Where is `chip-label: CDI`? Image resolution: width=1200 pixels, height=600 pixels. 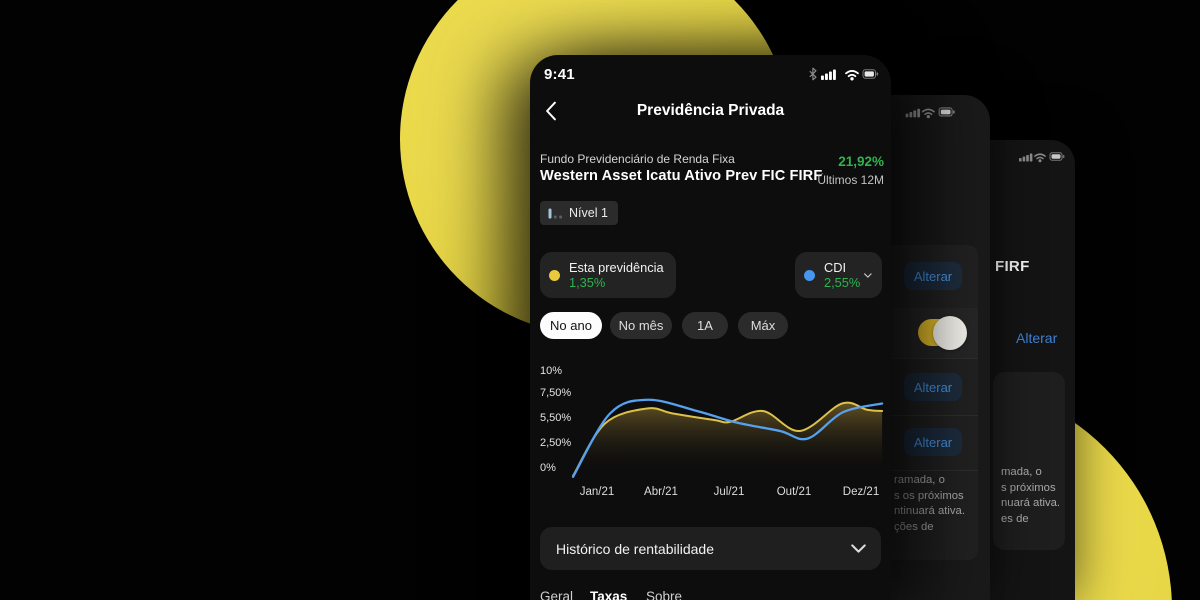
chip-label: CDI is located at coordinates (835, 267).